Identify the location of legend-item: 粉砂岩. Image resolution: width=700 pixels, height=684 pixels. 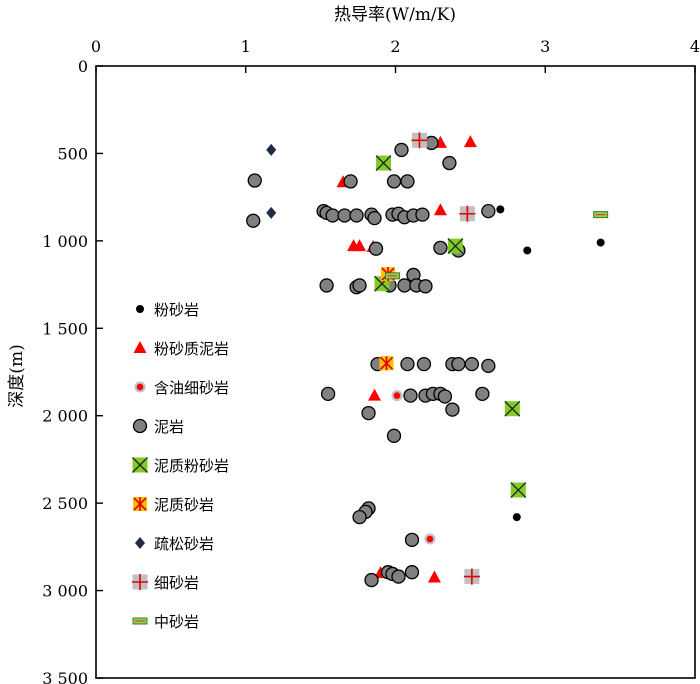
(167, 310).